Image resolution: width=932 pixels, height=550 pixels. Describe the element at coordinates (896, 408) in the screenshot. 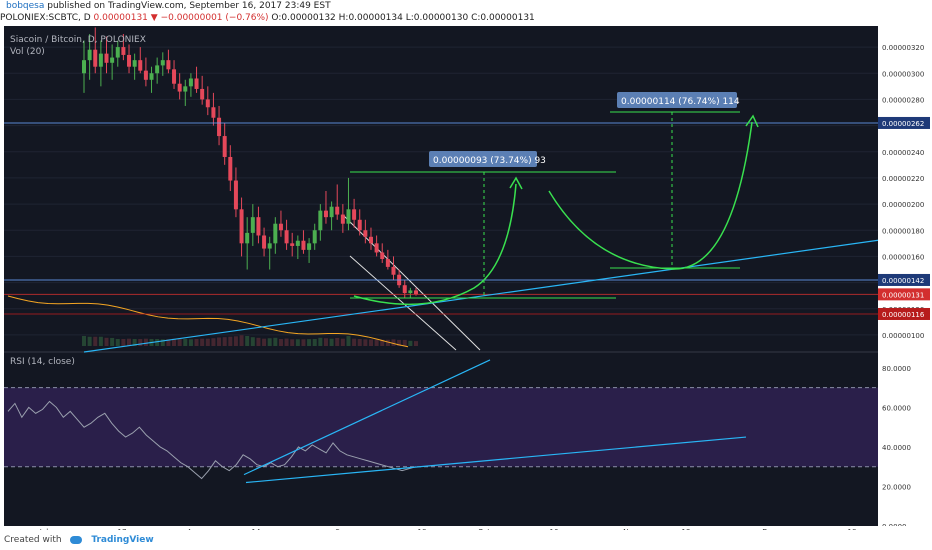

I see `rsi-tick-label: 60.0000` at that location.